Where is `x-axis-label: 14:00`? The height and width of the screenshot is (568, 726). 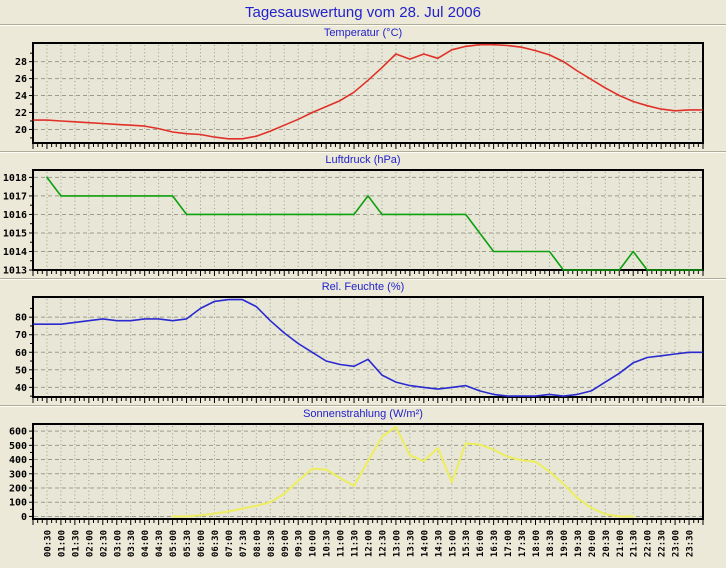 x-axis-label: 14:00 is located at coordinates (425, 543).